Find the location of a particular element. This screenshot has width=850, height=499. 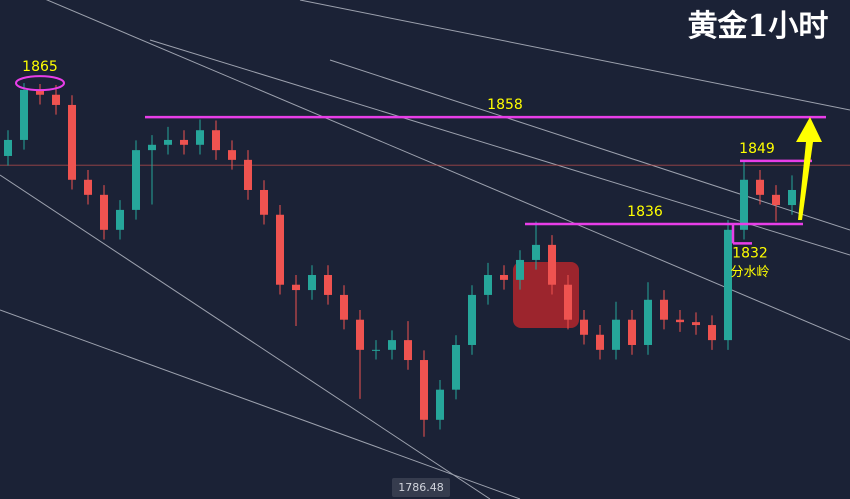

peak-label: 1865 is located at coordinates (40, 67).